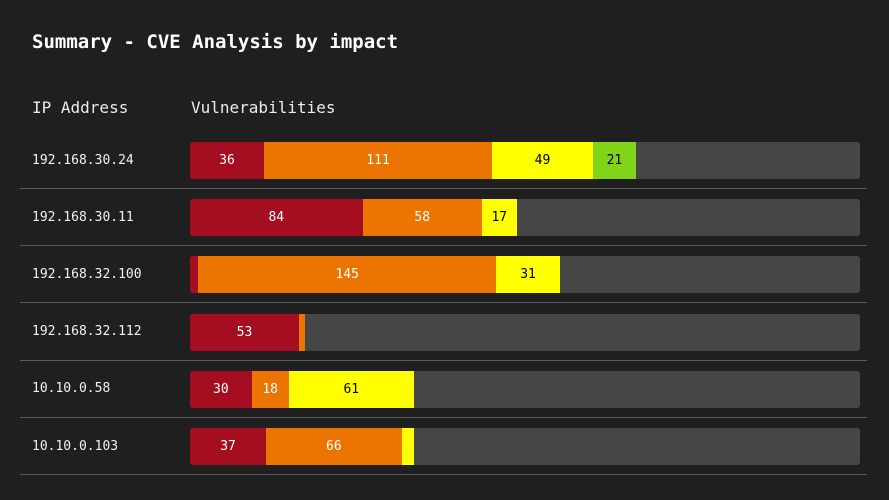 Image resolution: width=889 pixels, height=500 pixels. I want to click on bar-segment: 37, so click(228, 446).